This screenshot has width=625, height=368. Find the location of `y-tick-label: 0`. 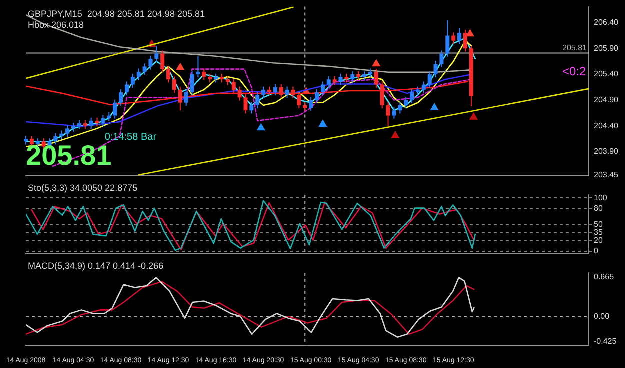

y-tick-label: 0 is located at coordinates (596, 251).